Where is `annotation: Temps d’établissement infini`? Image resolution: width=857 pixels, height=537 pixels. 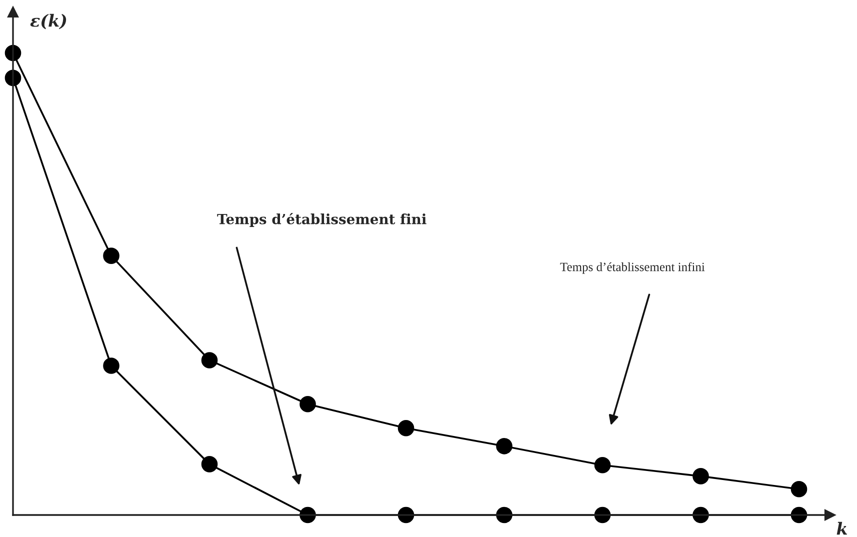
annotation: Temps d’établissement infini is located at coordinates (632, 268).